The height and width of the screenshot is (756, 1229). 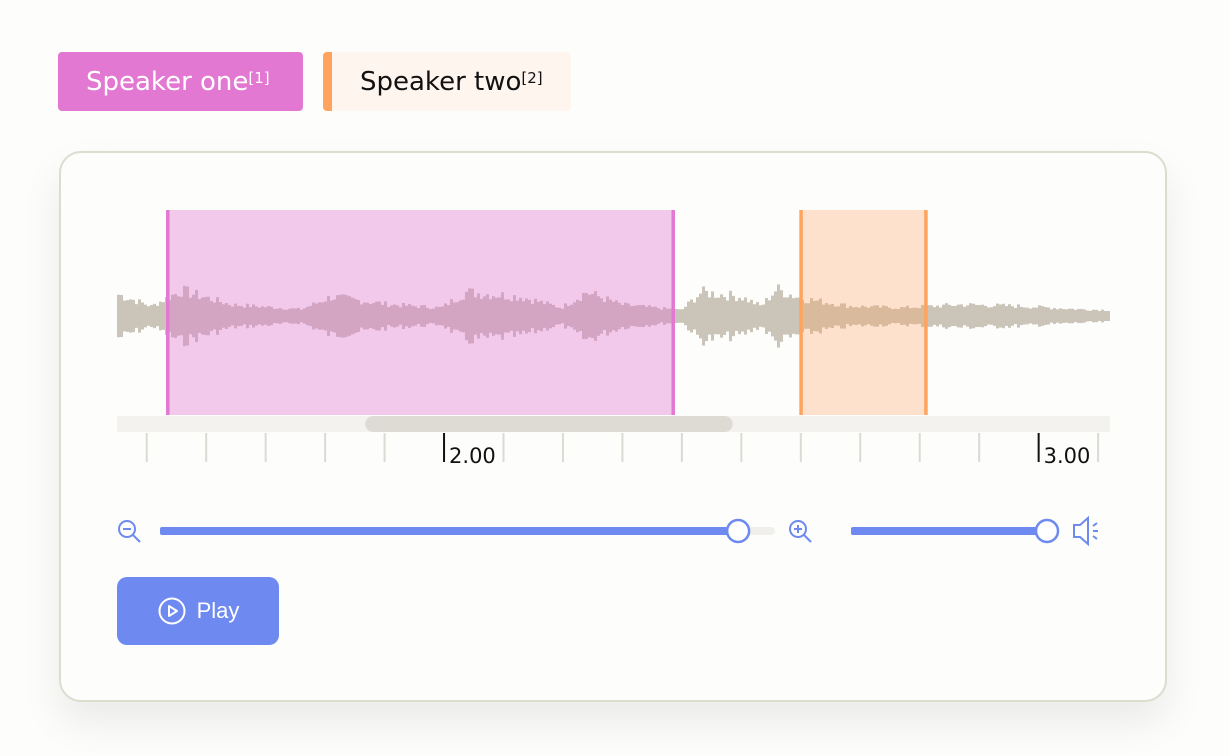 I want to click on speaker-one-chip: Speaker one [1], so click(x=180, y=81).